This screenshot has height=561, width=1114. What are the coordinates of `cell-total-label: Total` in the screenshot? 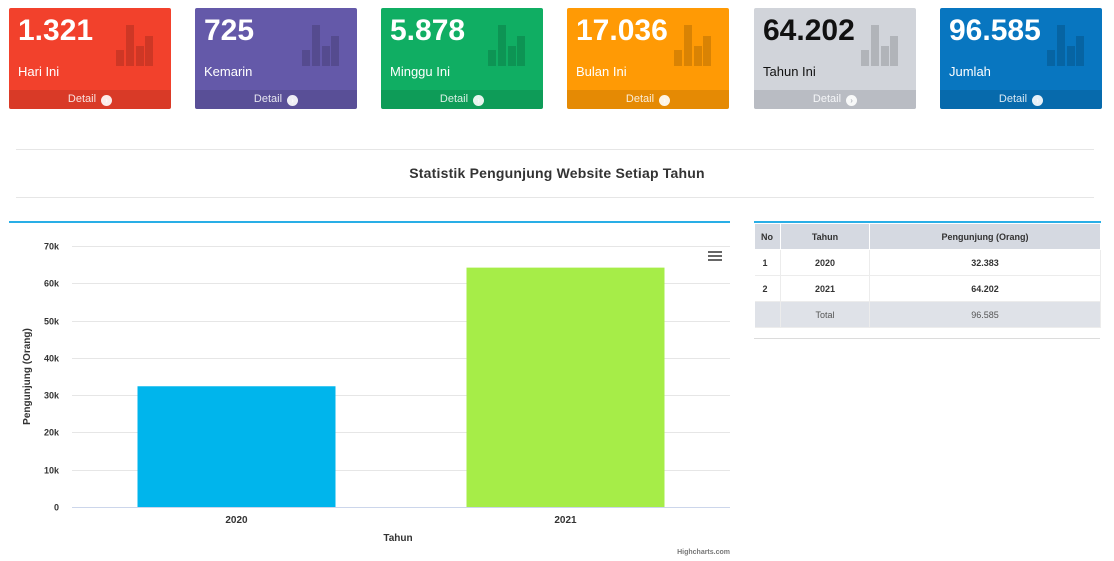 It's located at (825, 314).